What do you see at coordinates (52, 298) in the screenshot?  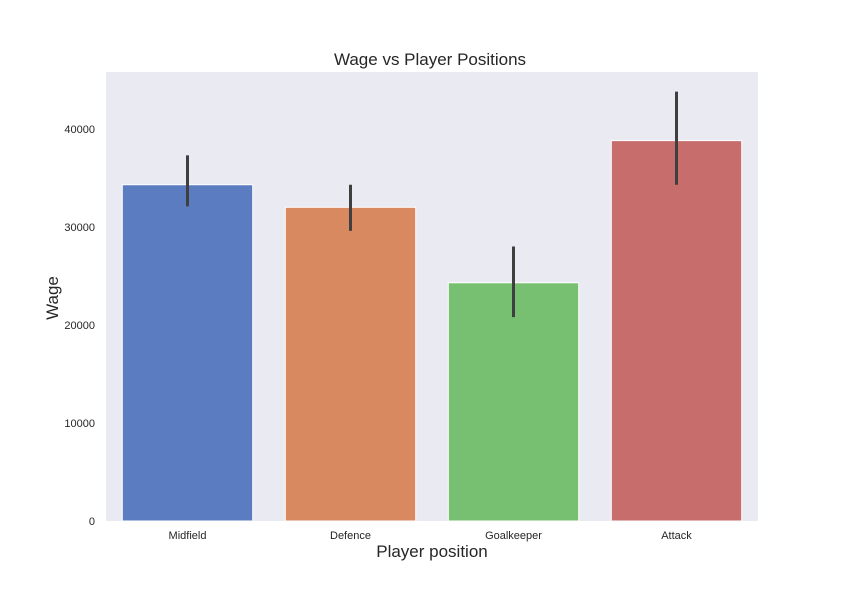 I see `y-axis-label: Wage` at bounding box center [52, 298].